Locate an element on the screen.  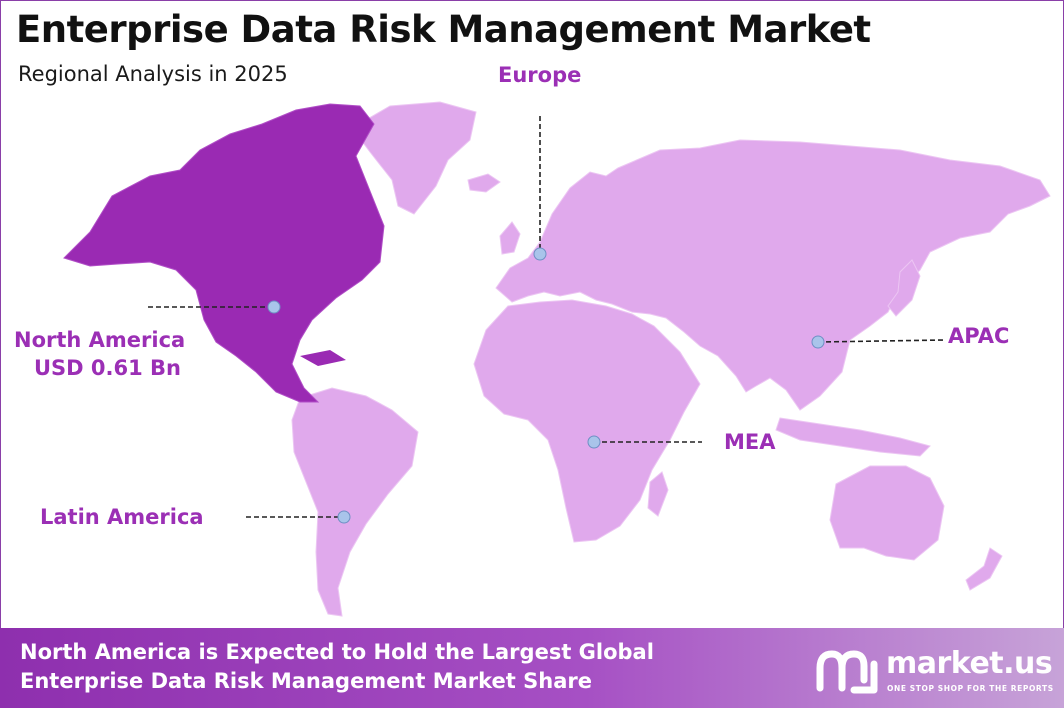
uk-shape is located at coordinates (510, 238).